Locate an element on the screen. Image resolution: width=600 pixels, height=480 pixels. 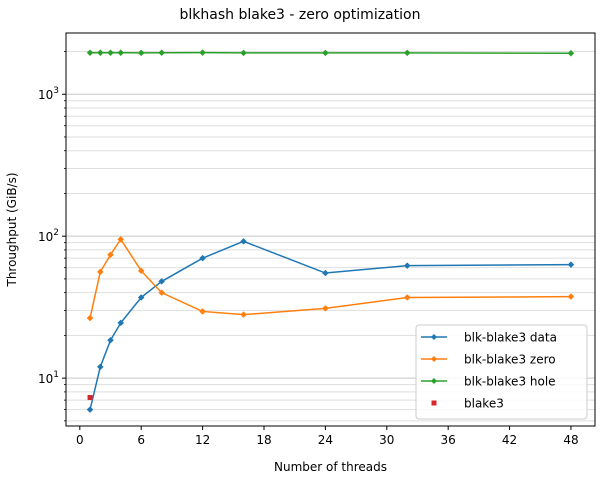
legend-frame is located at coordinates (501, 372).